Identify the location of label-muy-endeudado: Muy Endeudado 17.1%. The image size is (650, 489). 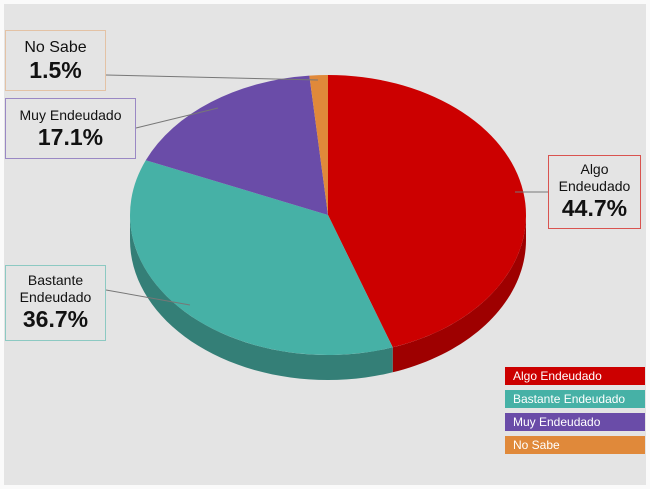
(70, 128).